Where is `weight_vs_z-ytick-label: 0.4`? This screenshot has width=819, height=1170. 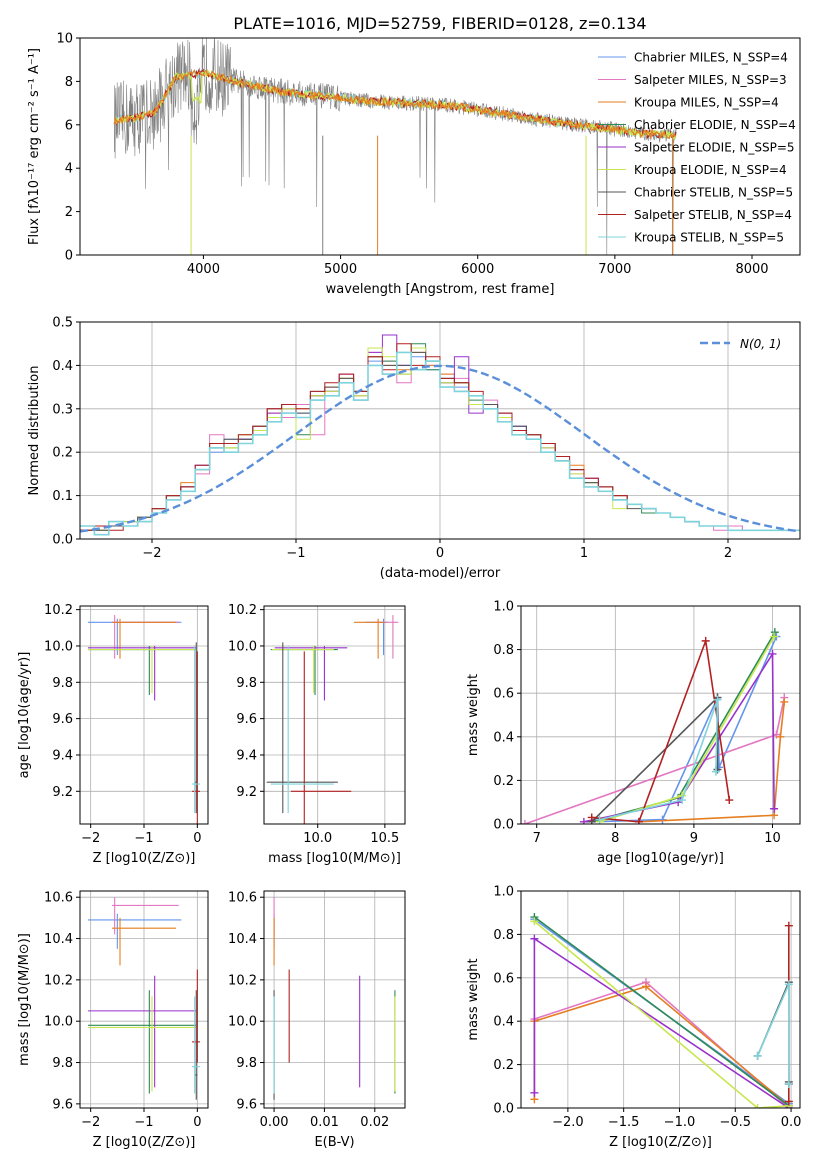
weight_vs_z-ytick-label: 0.4 is located at coordinates (503, 1022).